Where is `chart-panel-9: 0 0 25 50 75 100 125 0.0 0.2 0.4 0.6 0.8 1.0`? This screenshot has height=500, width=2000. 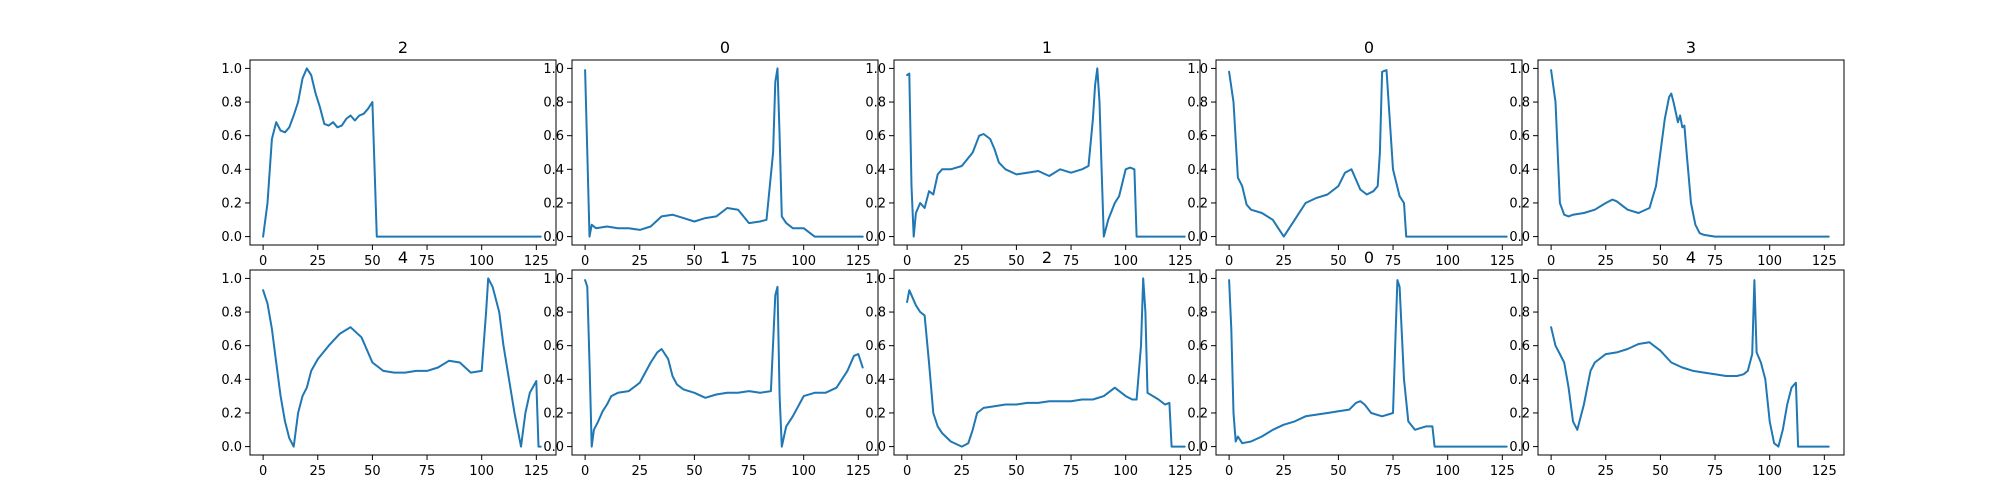 chart-panel-9: 0 0 25 50 75 100 125 0.0 0.2 0.4 0.6 0.8 1.0 is located at coordinates (1355, 363).